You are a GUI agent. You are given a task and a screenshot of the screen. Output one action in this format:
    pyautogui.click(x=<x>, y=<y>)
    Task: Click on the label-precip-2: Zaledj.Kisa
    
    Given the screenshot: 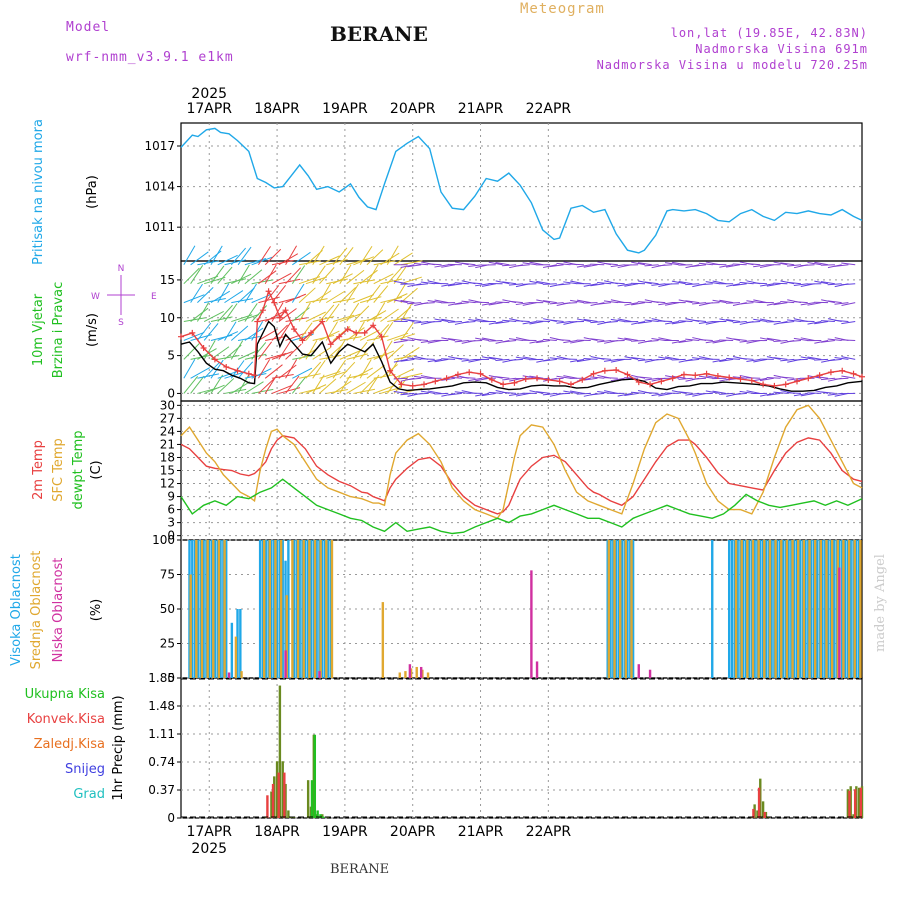 What is the action you would take?
    pyautogui.click(x=69, y=744)
    